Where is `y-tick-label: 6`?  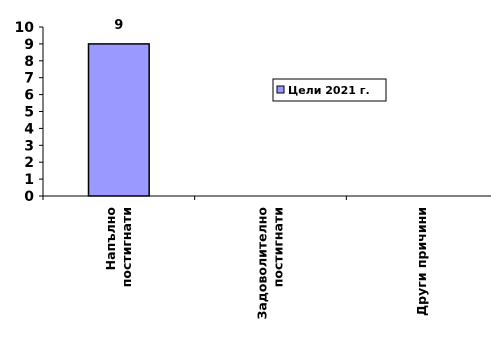 y-tick-label: 6 is located at coordinates (29, 96).